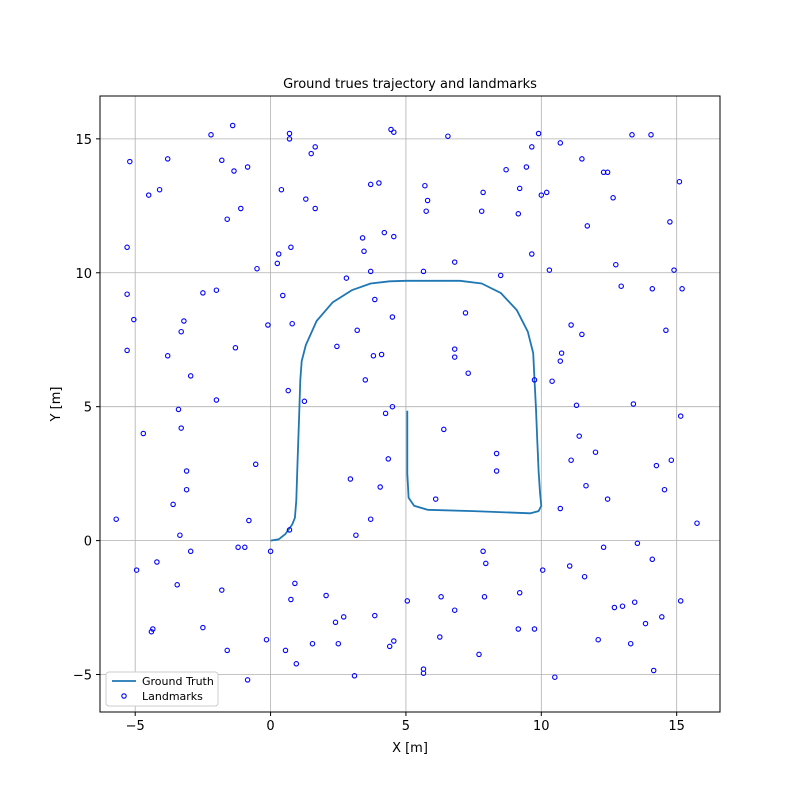 This screenshot has width=800, height=800. I want to click on y-tick-label: 0, so click(88, 542).